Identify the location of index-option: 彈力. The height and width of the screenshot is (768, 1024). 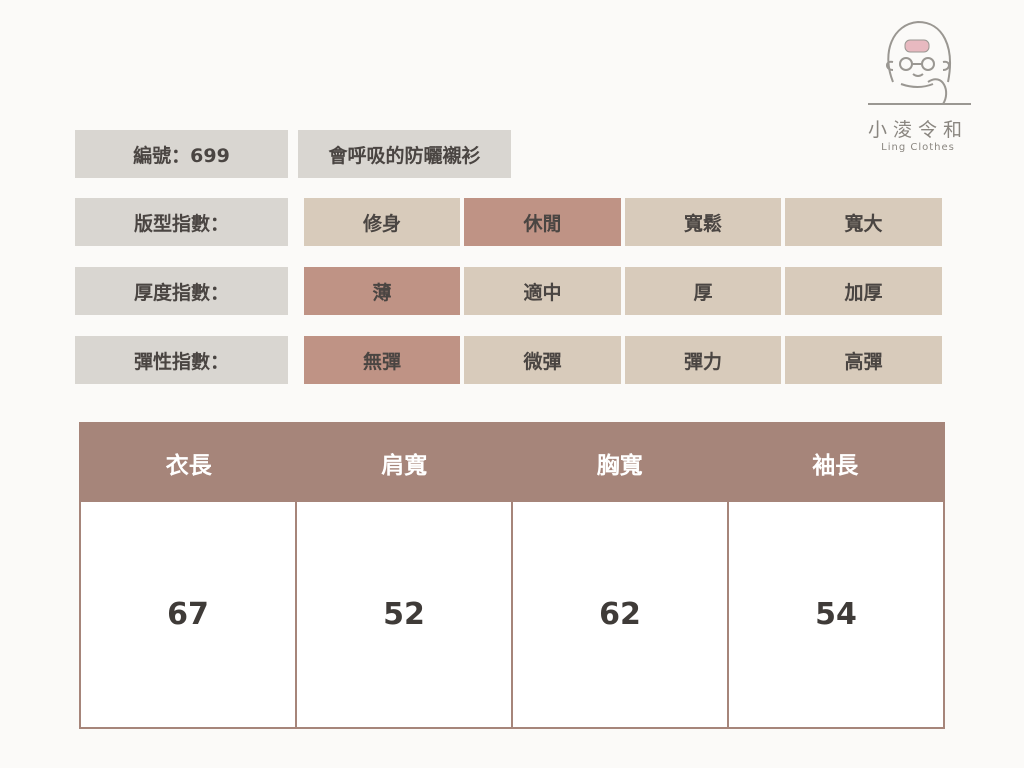
(703, 360).